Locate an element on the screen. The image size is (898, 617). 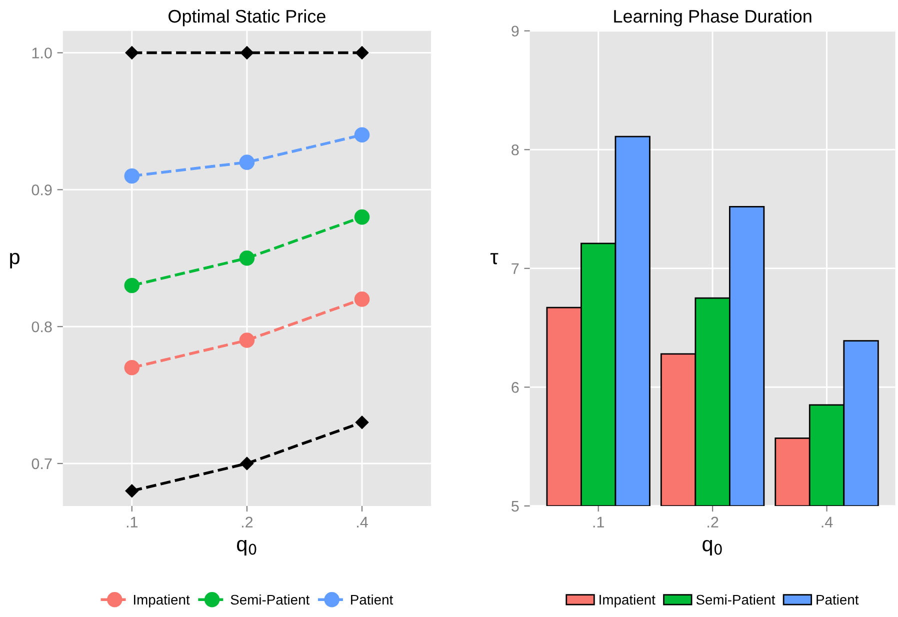
chart-title: Optimal Static Price is located at coordinates (247, 17).